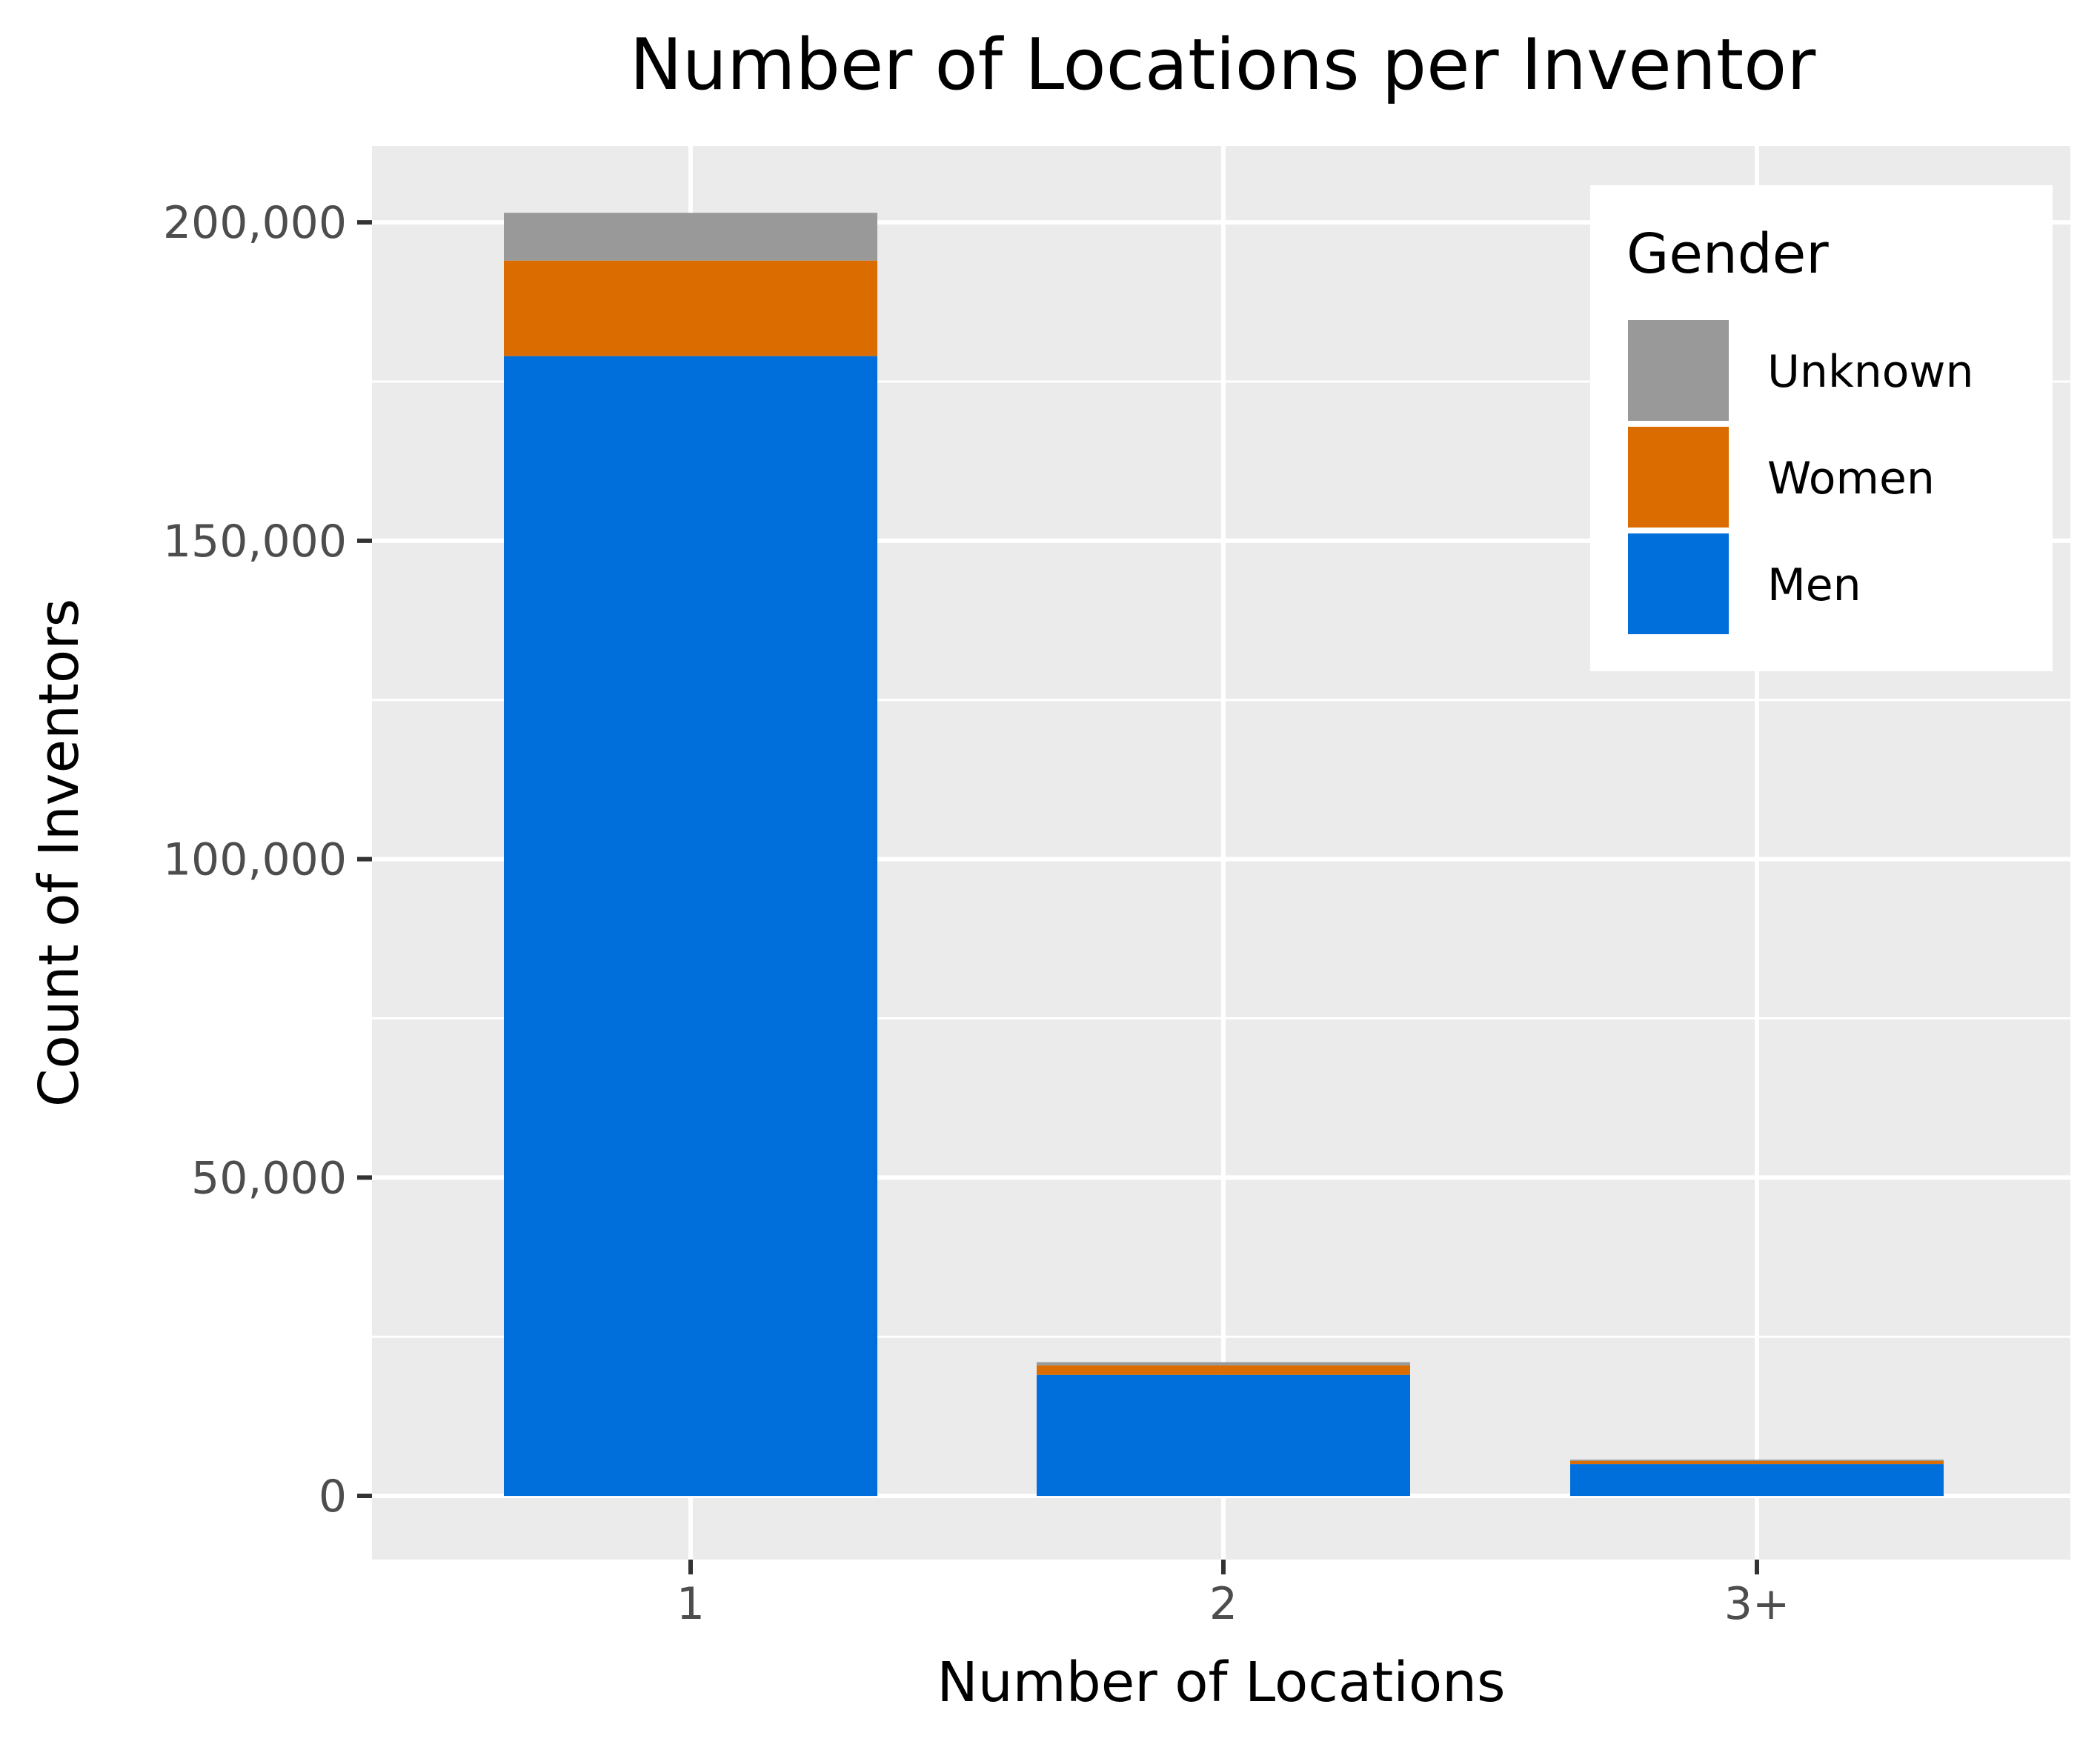 The image size is (2100, 1750). I want to click on x-axis-title: Number of Locations, so click(1221, 1682).